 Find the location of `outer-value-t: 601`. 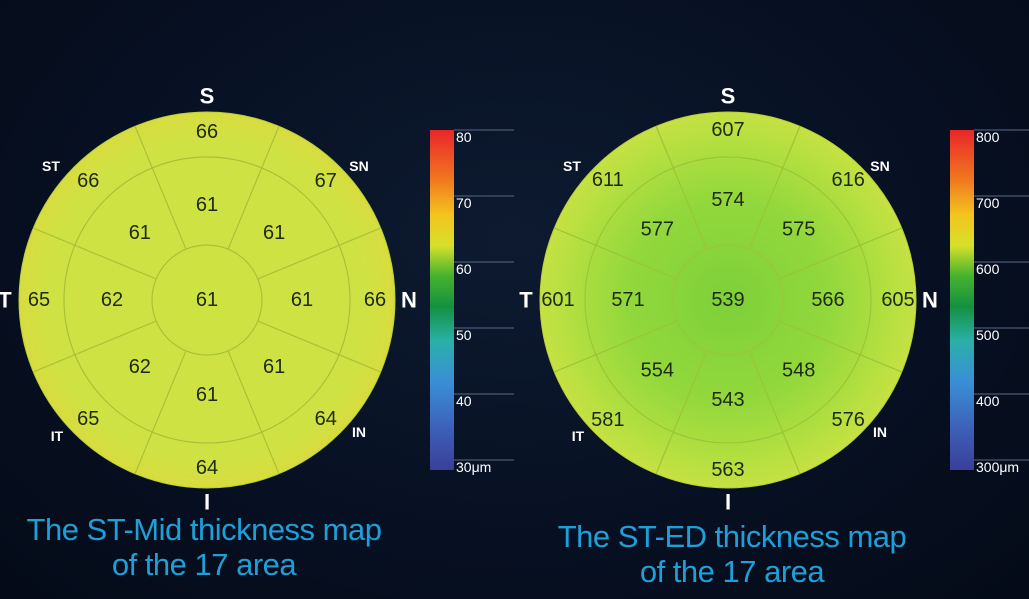

outer-value-t: 601 is located at coordinates (557, 300).